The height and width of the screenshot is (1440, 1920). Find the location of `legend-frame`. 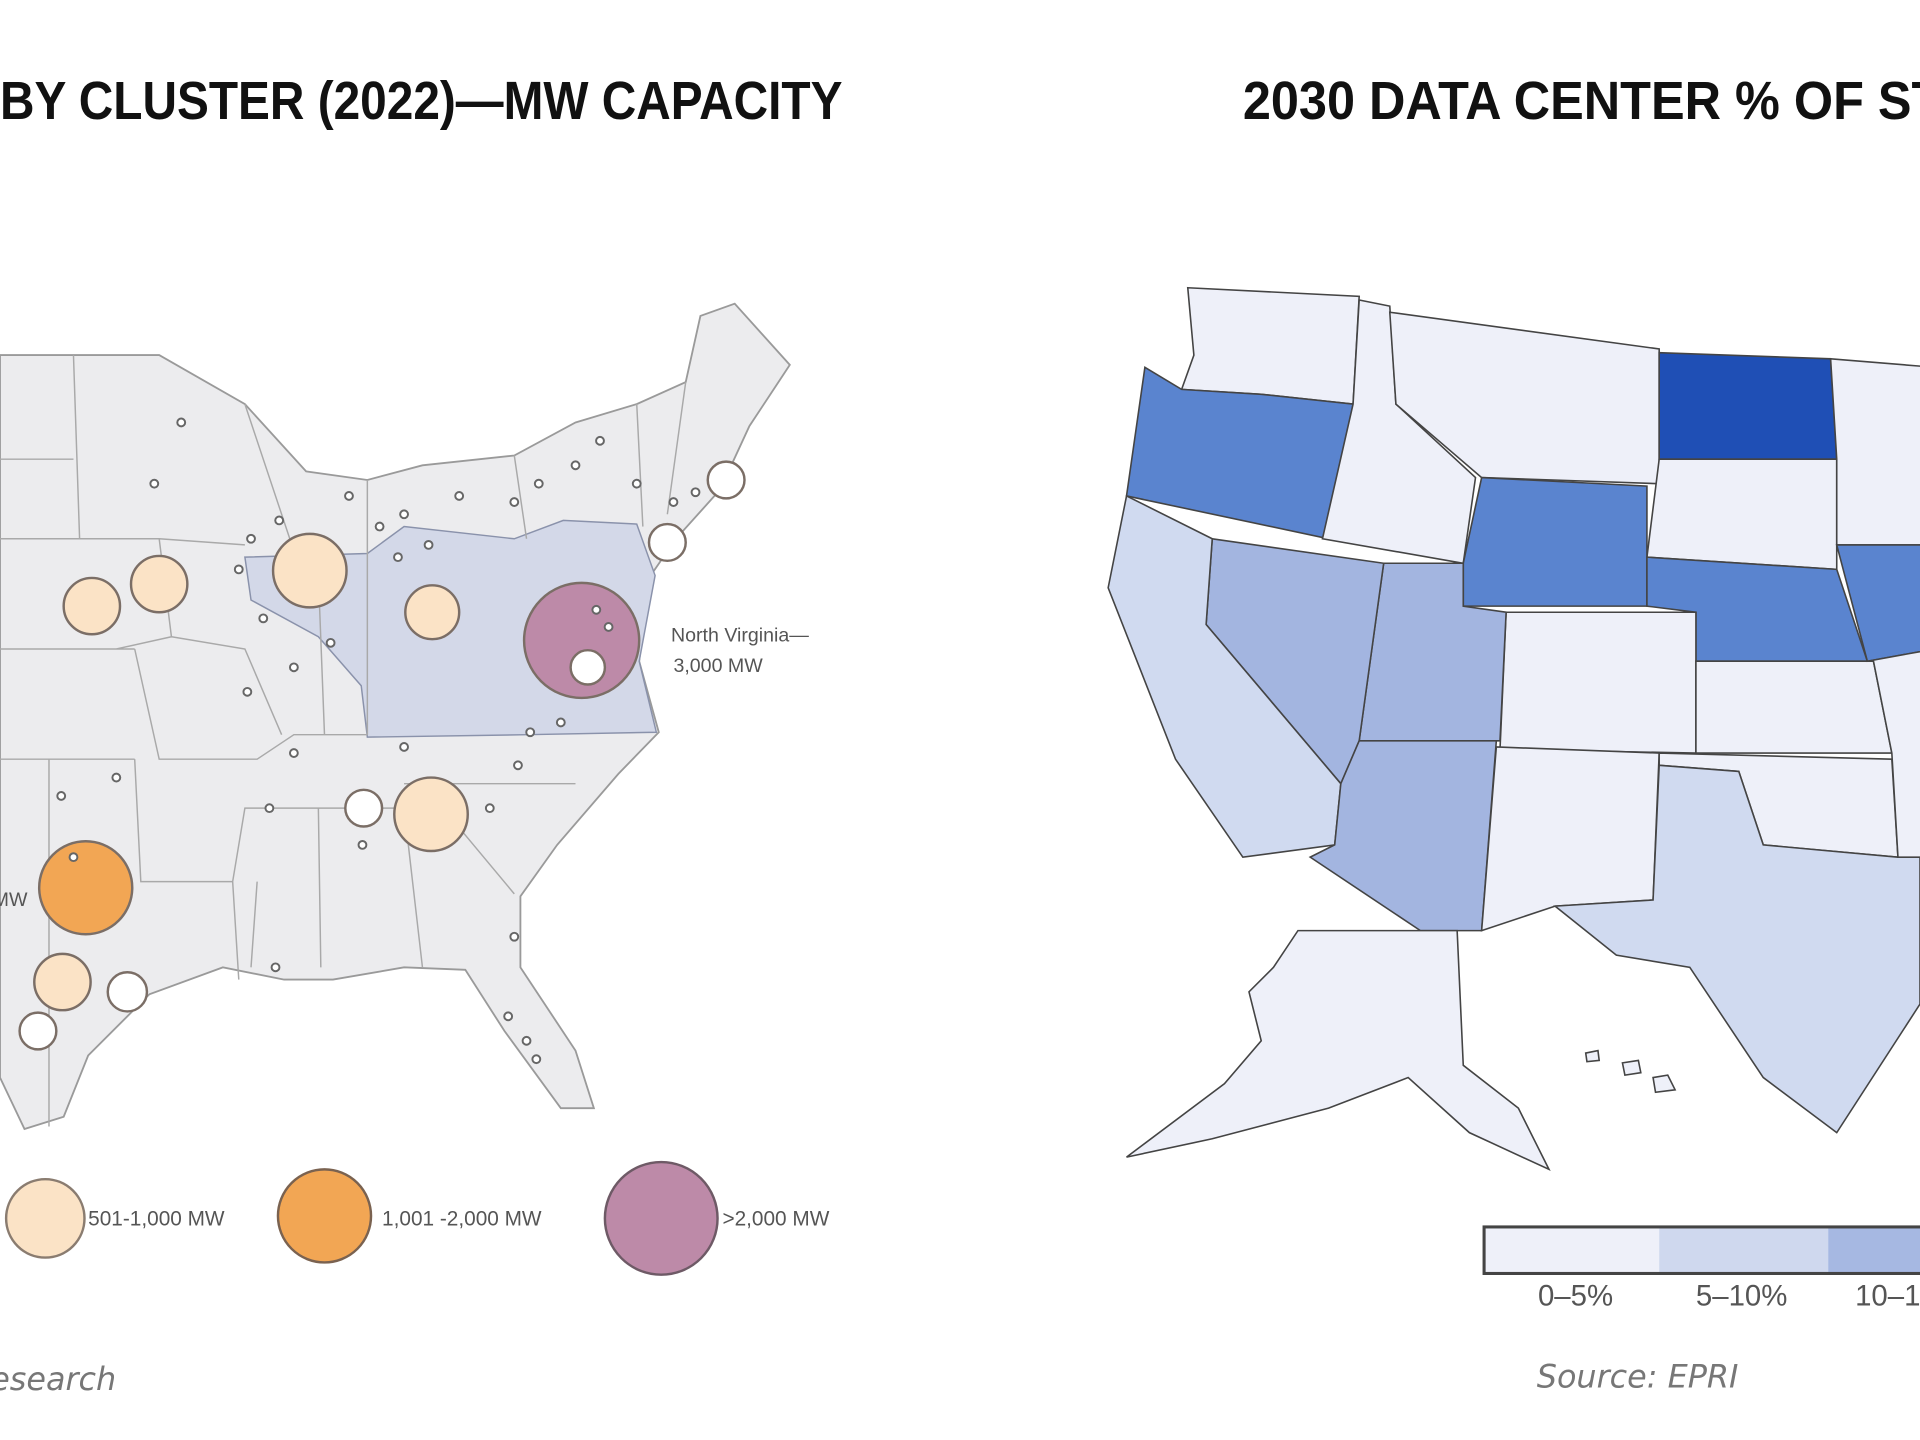

legend-frame is located at coordinates (1701, 1250).